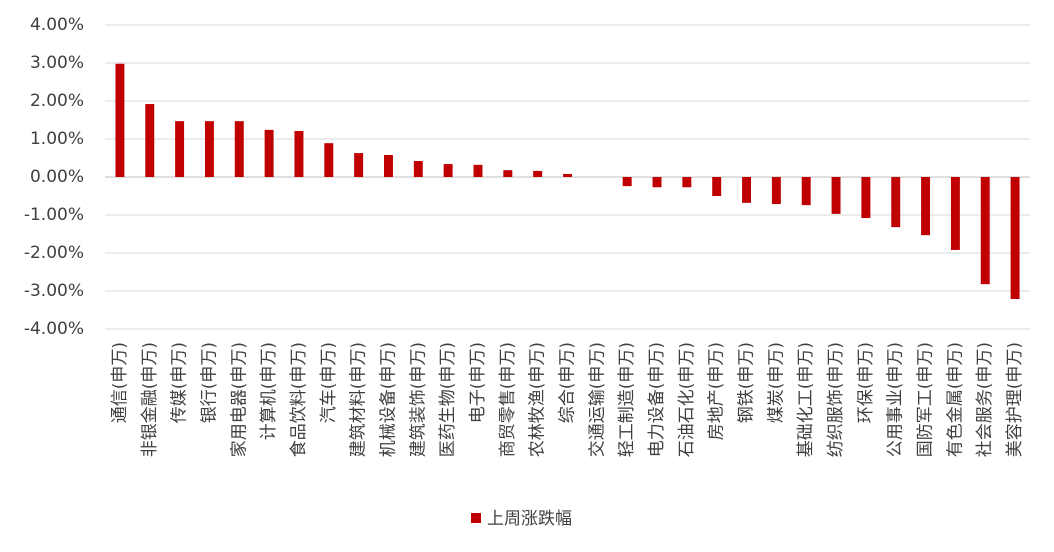  What do you see at coordinates (836, 399) in the screenshot?
I see `x-tick-label: 纺织服饰(申万)` at bounding box center [836, 399].